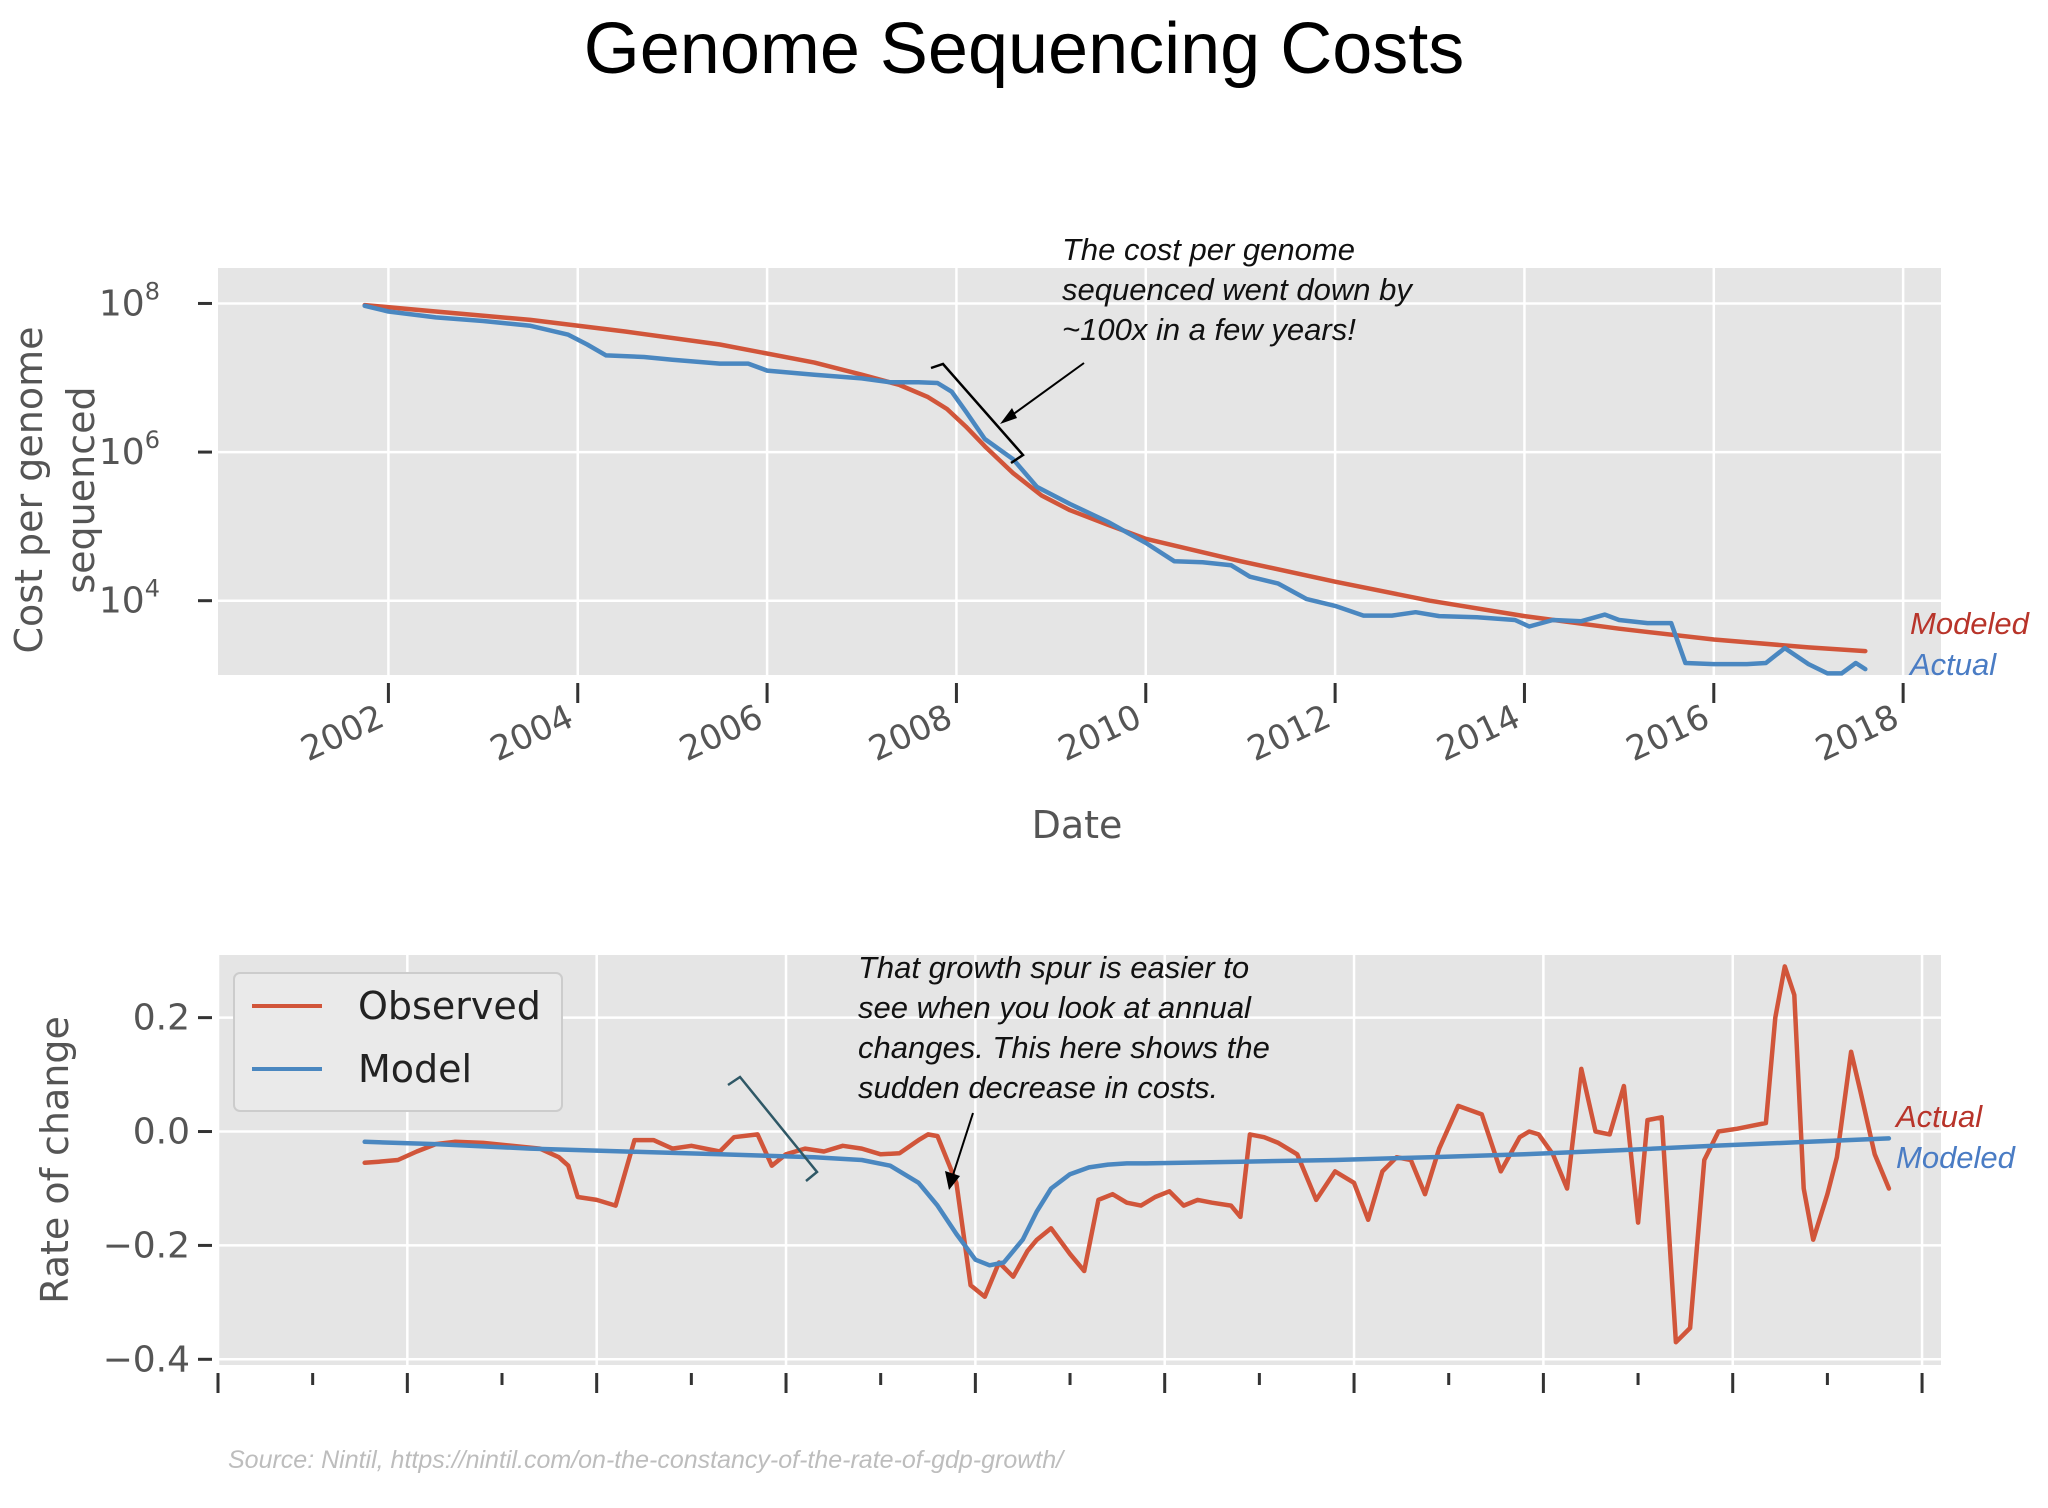  Describe the element at coordinates (1956, 1157) in the screenshot. I see `bottom-side-label-modeled: Modeled` at that location.